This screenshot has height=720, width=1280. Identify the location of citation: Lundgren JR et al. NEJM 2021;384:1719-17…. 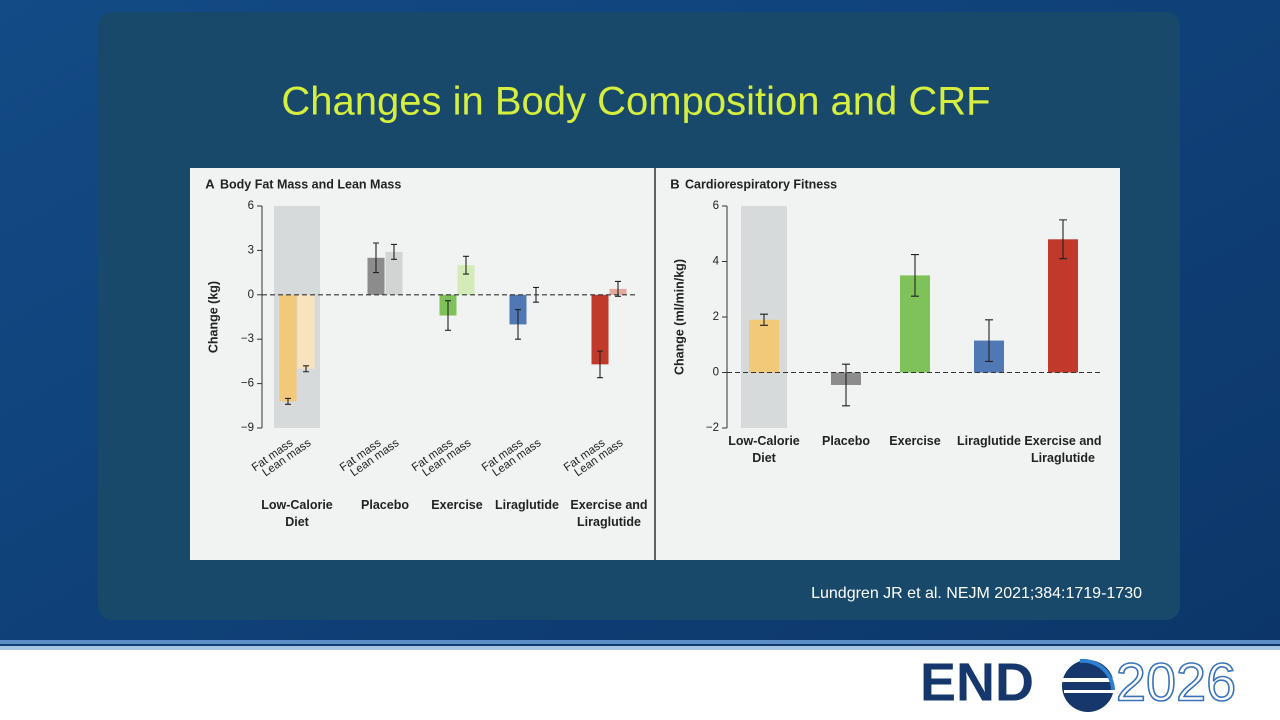
(976, 593).